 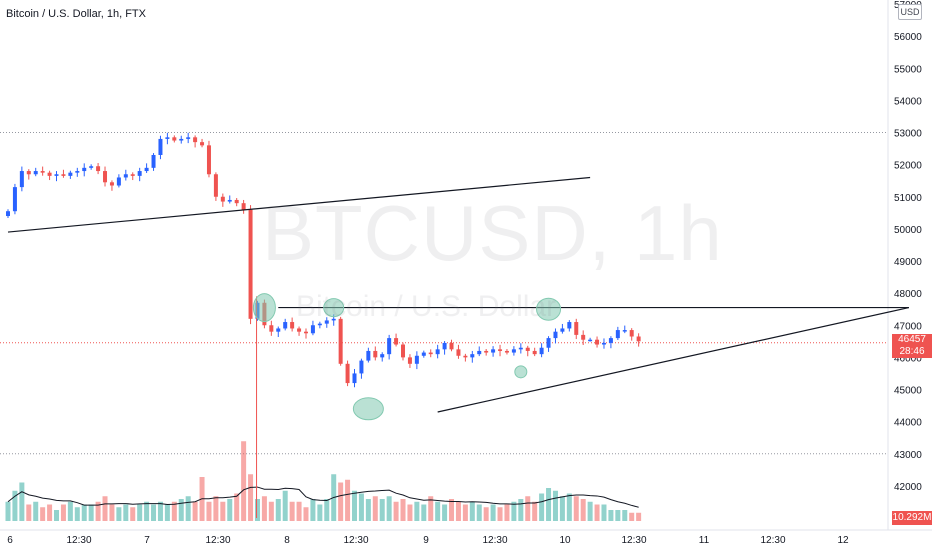 I want to click on time-tick-label: 8, so click(x=287, y=540).